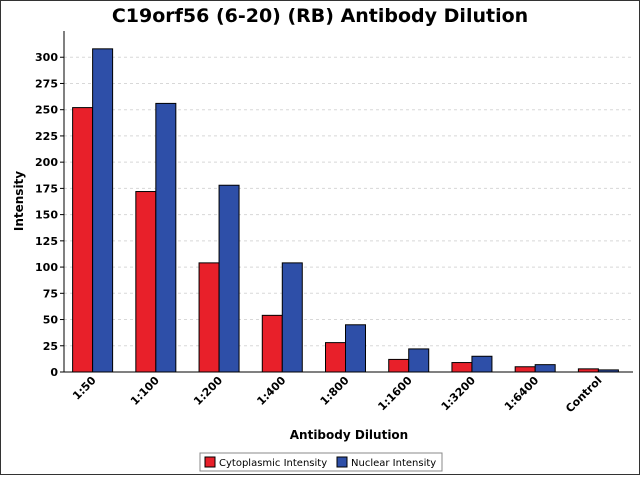  Describe the element at coordinates (46, 110) in the screenshot. I see `y-tick-label: 250` at that location.